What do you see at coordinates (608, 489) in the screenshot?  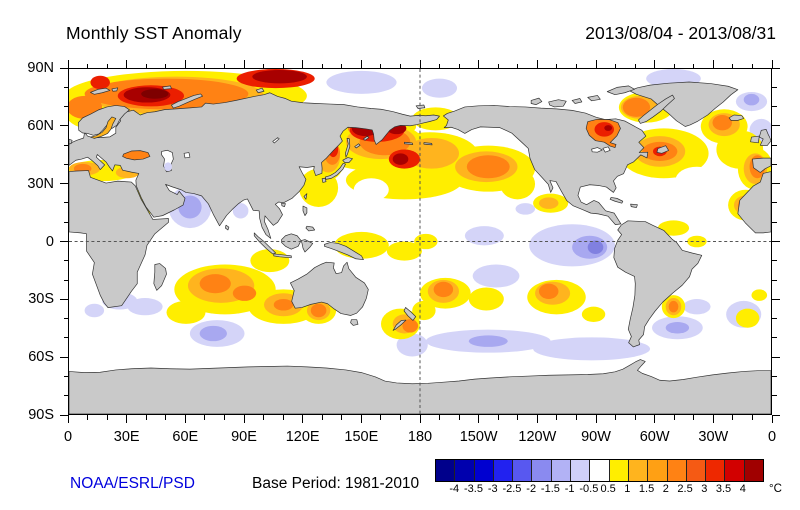 I see `colorbar-boundary-label: 0.5` at bounding box center [608, 489].